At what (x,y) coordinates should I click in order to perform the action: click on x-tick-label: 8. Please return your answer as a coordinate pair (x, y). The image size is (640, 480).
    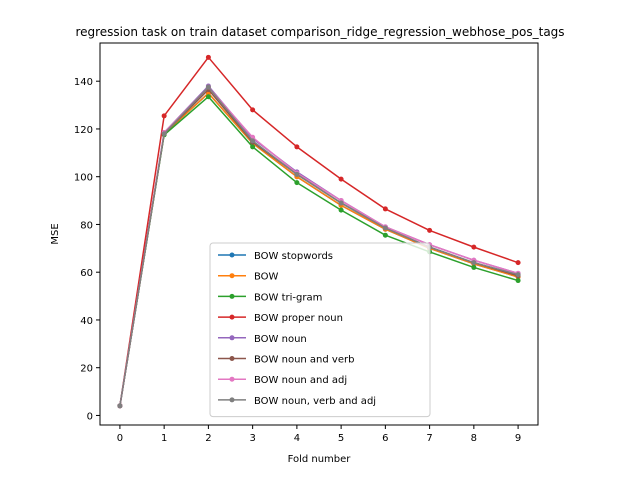
    Looking at the image, I should click on (474, 438).